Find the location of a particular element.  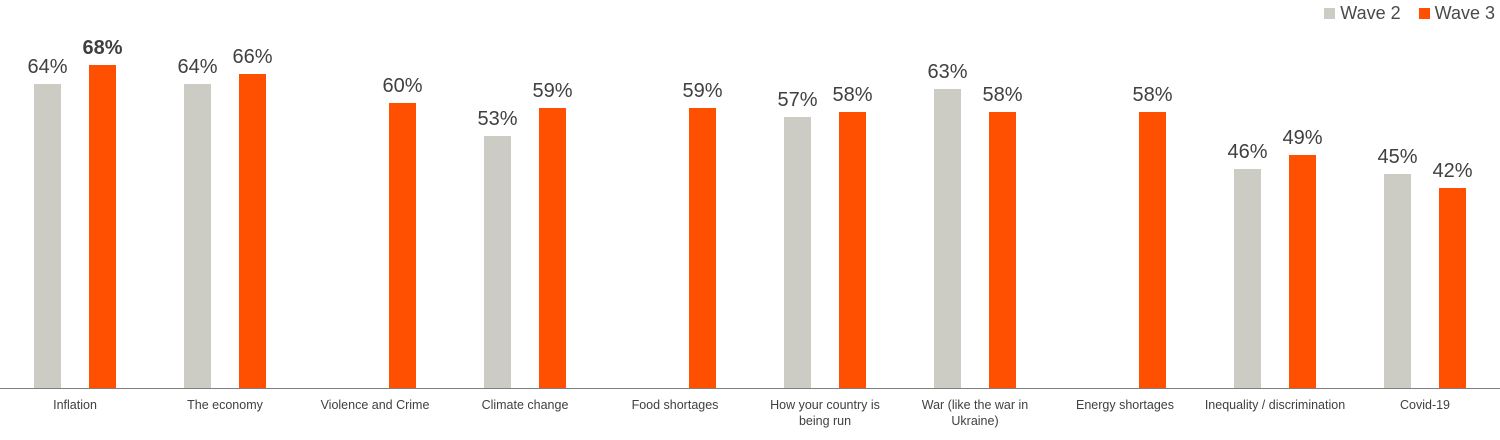

bar-pair: 46% 49% is located at coordinates (1275, 194).